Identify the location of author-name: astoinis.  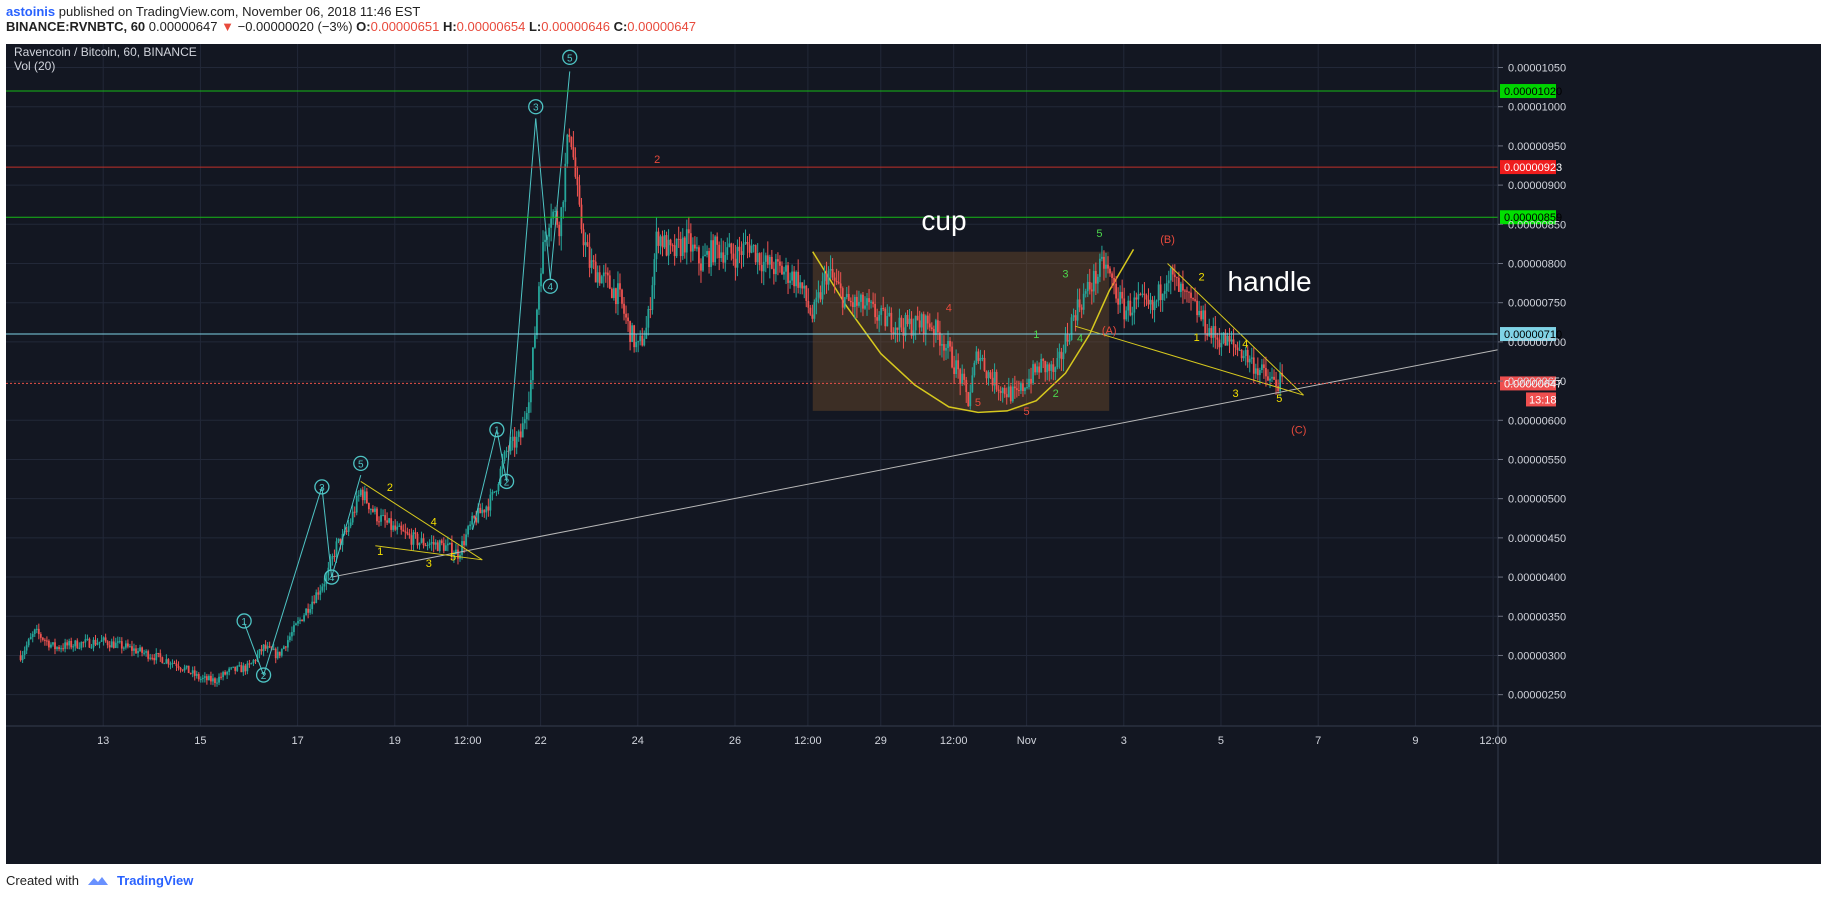
(31, 11).